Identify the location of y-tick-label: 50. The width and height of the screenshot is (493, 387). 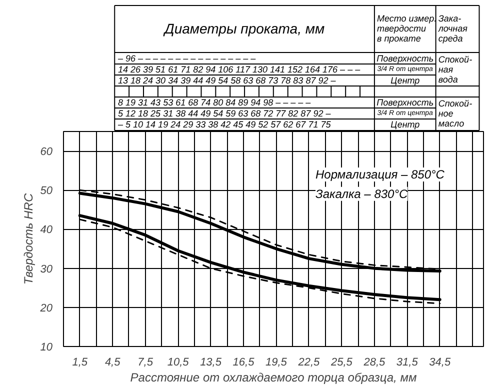
(47, 191).